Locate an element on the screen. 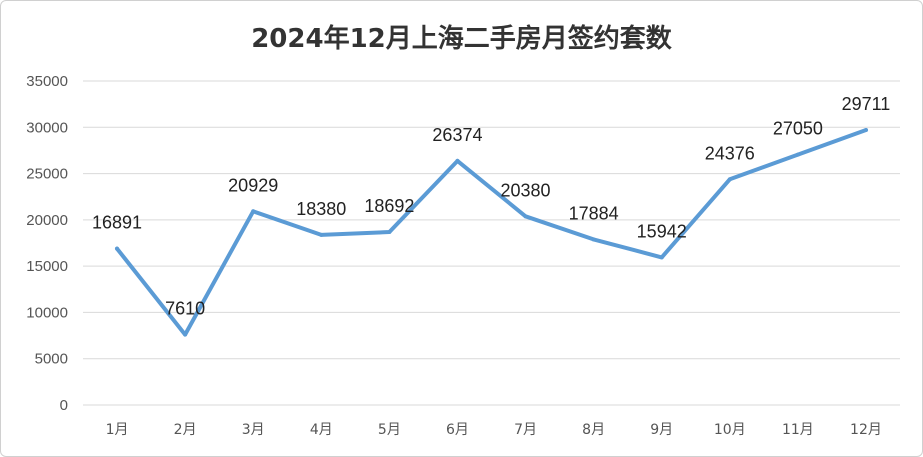  x-tick-label: 11月 is located at coordinates (798, 430).